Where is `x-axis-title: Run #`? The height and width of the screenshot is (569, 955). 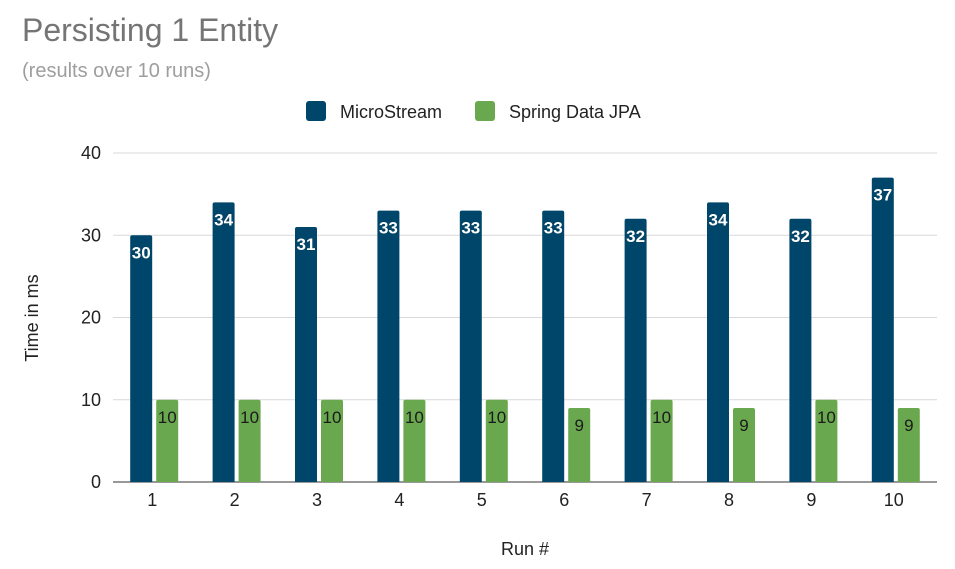 x-axis-title: Run # is located at coordinates (525, 549).